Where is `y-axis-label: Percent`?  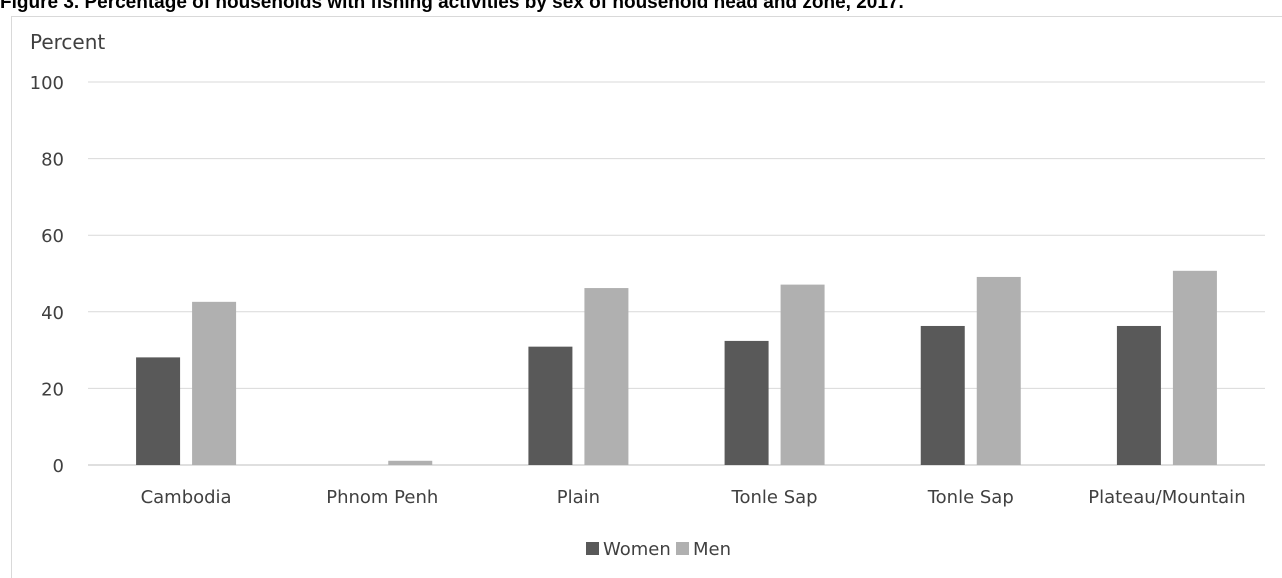
y-axis-label: Percent is located at coordinates (67, 42).